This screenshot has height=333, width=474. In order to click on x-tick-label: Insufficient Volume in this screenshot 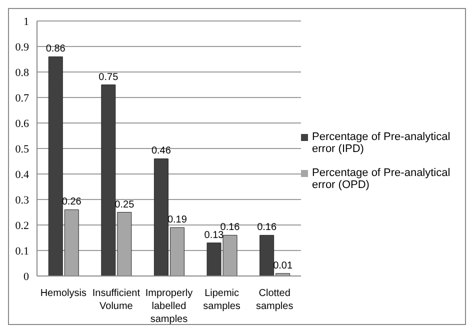, I will do `click(116, 300)`.